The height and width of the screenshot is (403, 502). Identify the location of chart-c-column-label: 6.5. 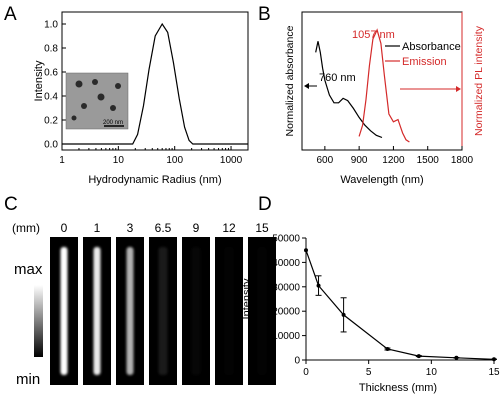
(163, 228).